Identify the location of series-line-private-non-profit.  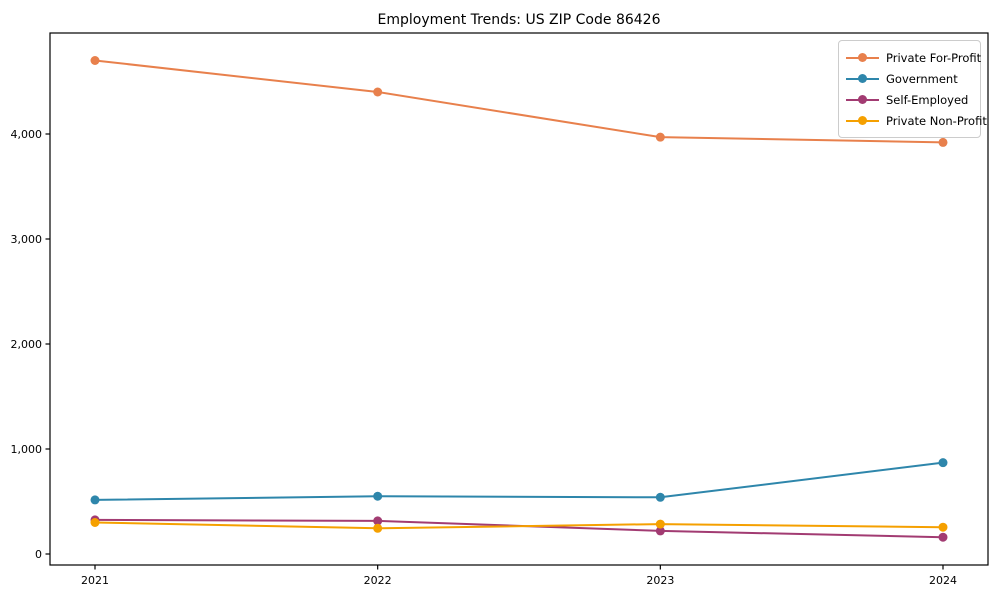
(519, 525).